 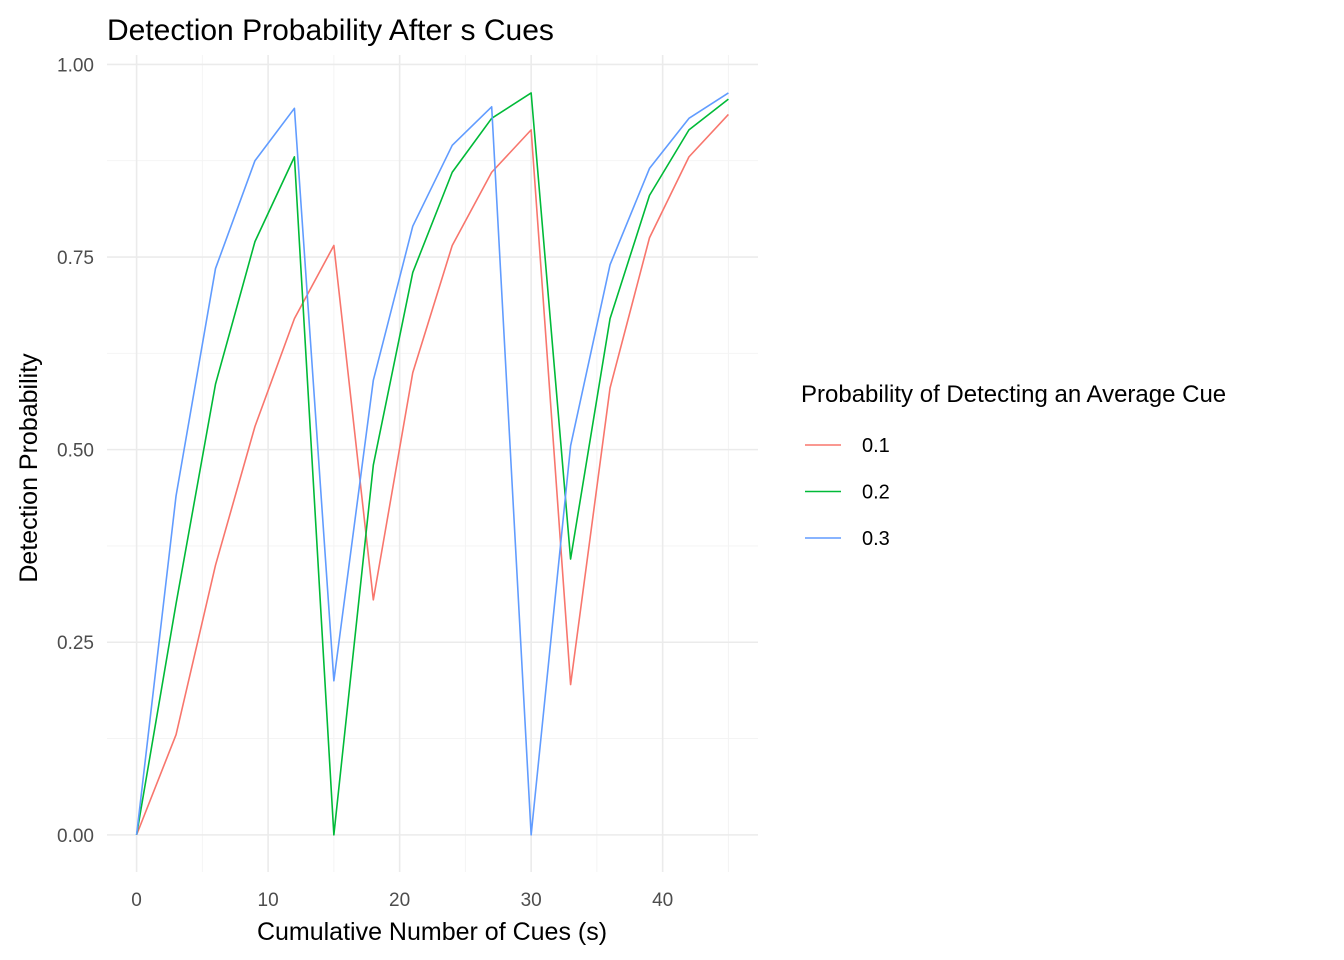 What do you see at coordinates (75, 643) in the screenshot?
I see `y-tick-label: 0.25` at bounding box center [75, 643].